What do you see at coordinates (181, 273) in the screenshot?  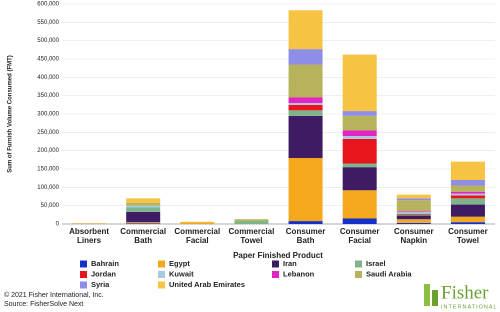 I see `legend-label: Kuwait` at bounding box center [181, 273].